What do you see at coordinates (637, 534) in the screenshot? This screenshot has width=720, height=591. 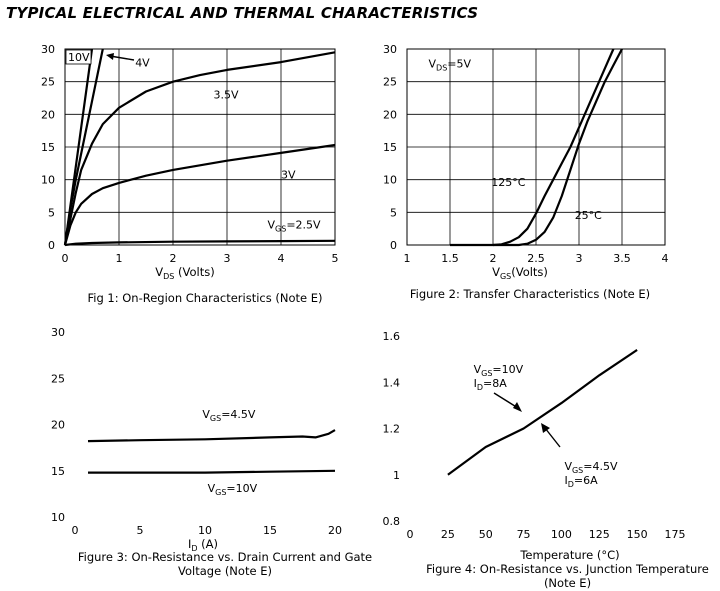 I see `x-tick-label: 150` at bounding box center [637, 534].